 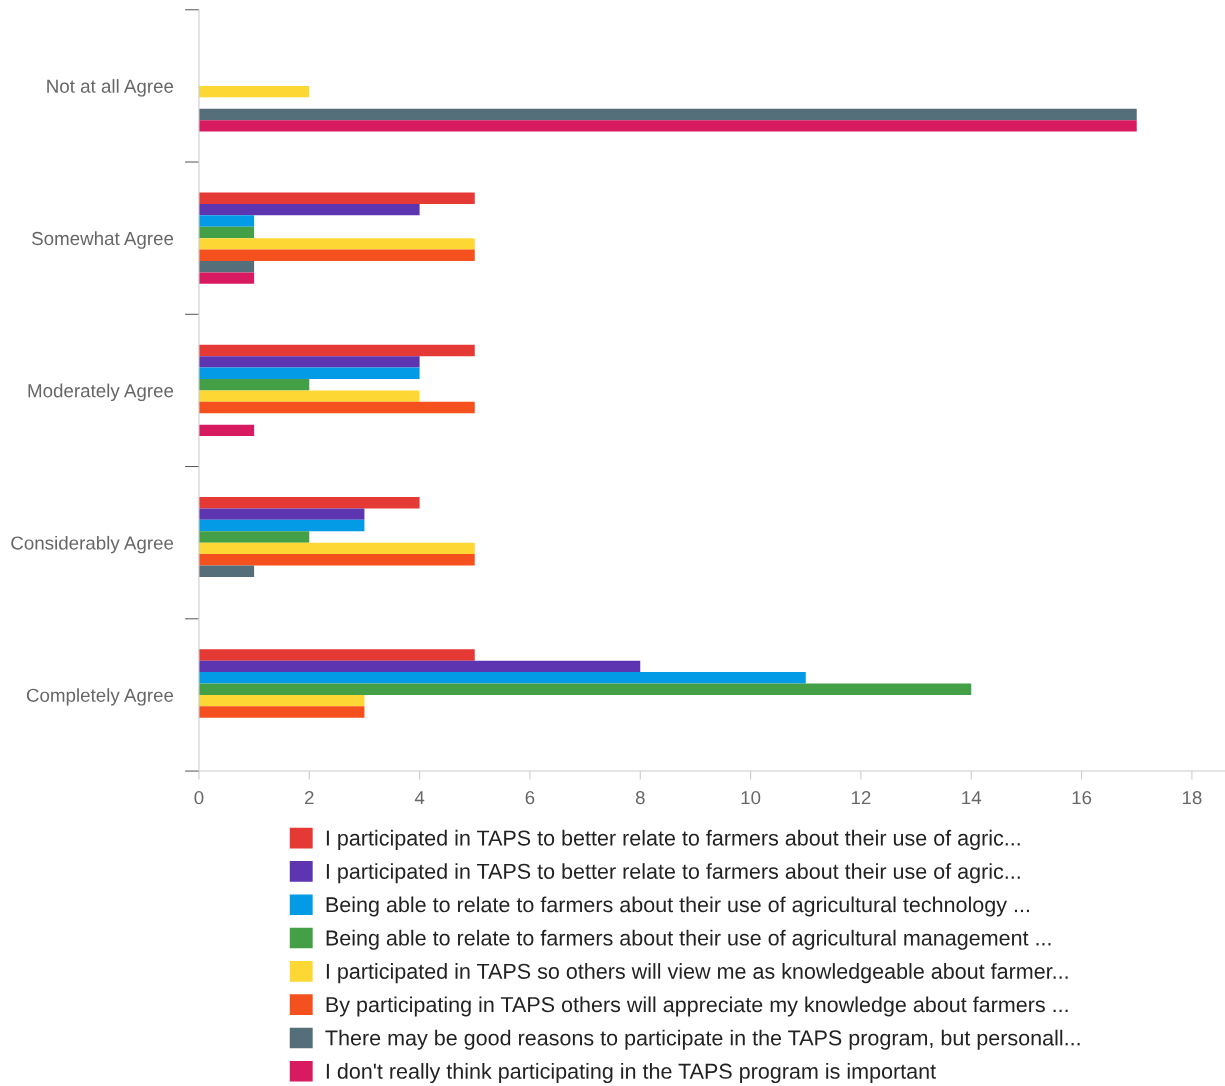 I want to click on y-tick-label: Not at all Agree, so click(x=110, y=88).